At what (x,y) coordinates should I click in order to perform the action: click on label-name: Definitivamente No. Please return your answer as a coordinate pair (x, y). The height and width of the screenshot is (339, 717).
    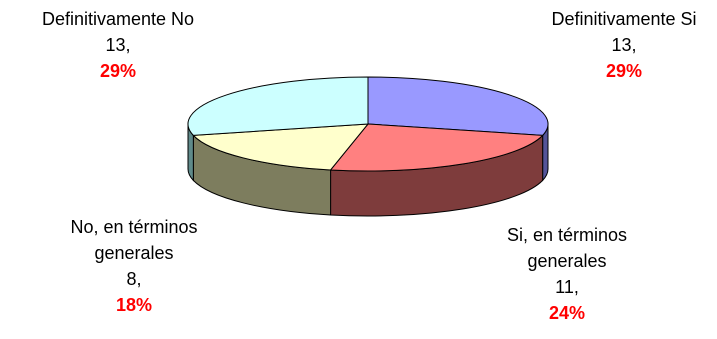
    Looking at the image, I should click on (118, 19).